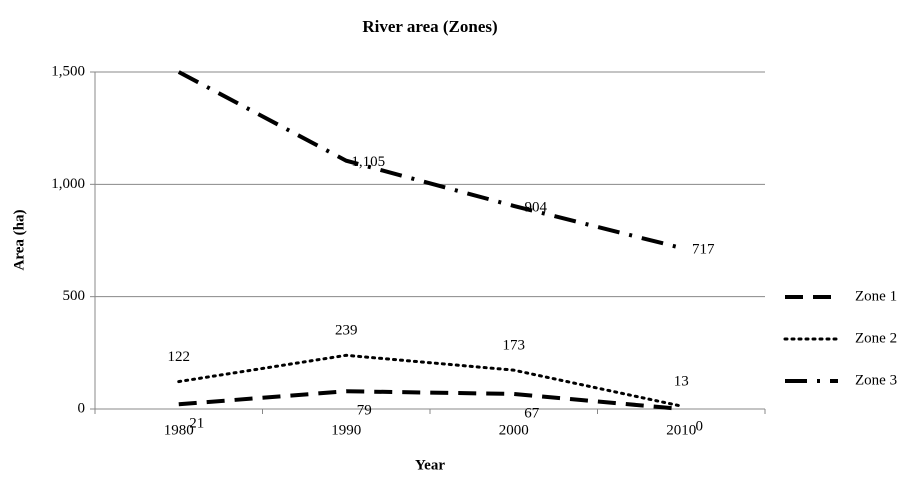 The width and height of the screenshot is (916, 477). Describe the element at coordinates (532, 413) in the screenshot. I see `data-label: 67` at that location.